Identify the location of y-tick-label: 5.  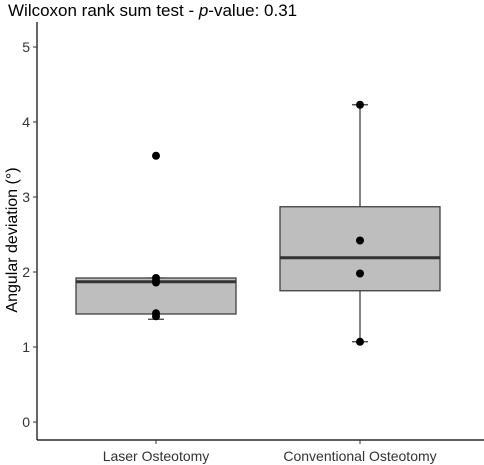
(26, 47).